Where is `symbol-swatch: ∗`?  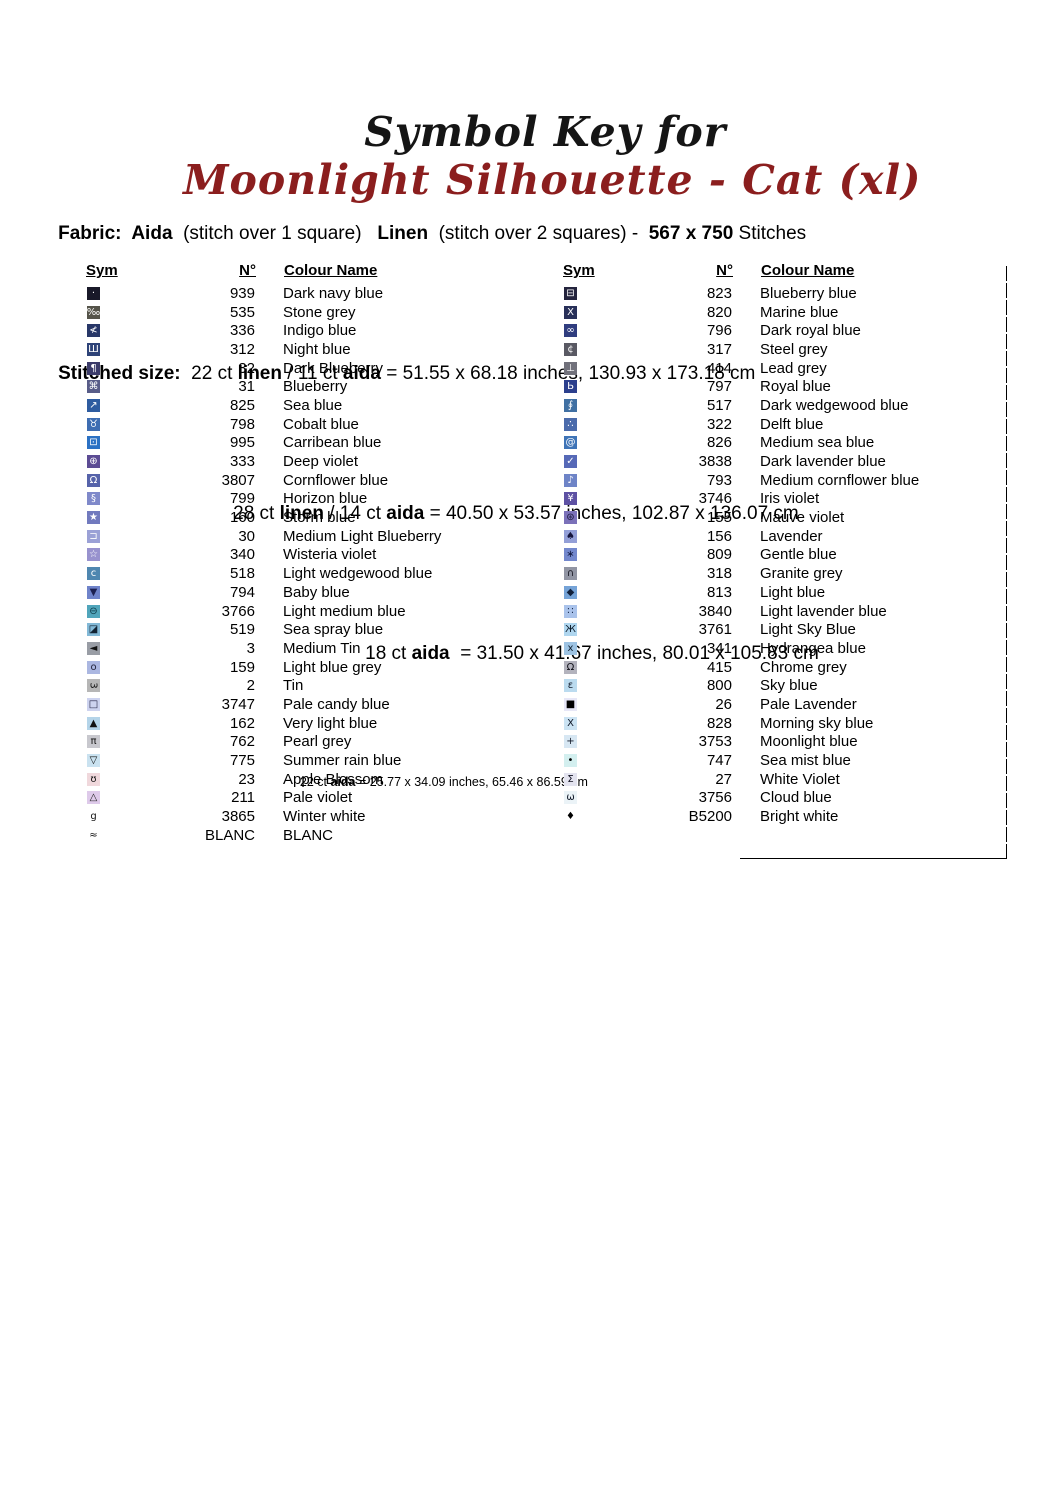 symbol-swatch: ∗ is located at coordinates (570, 555).